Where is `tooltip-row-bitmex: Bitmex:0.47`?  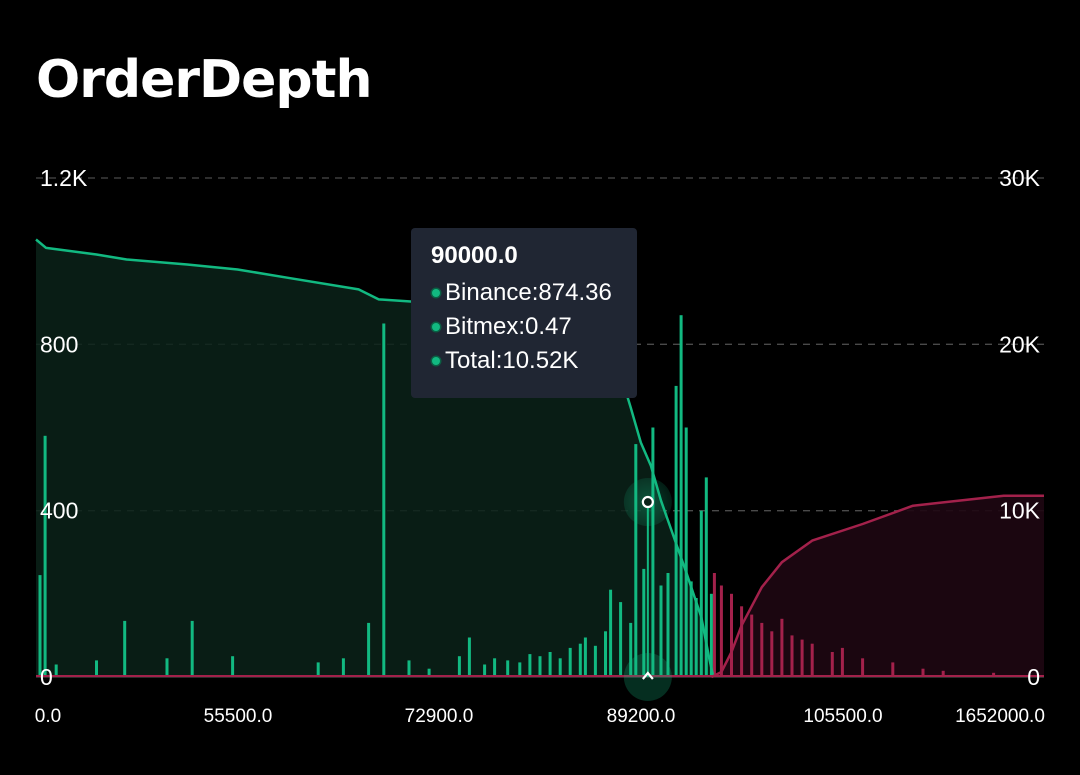 tooltip-row-bitmex: Bitmex:0.47 is located at coordinates (524, 327).